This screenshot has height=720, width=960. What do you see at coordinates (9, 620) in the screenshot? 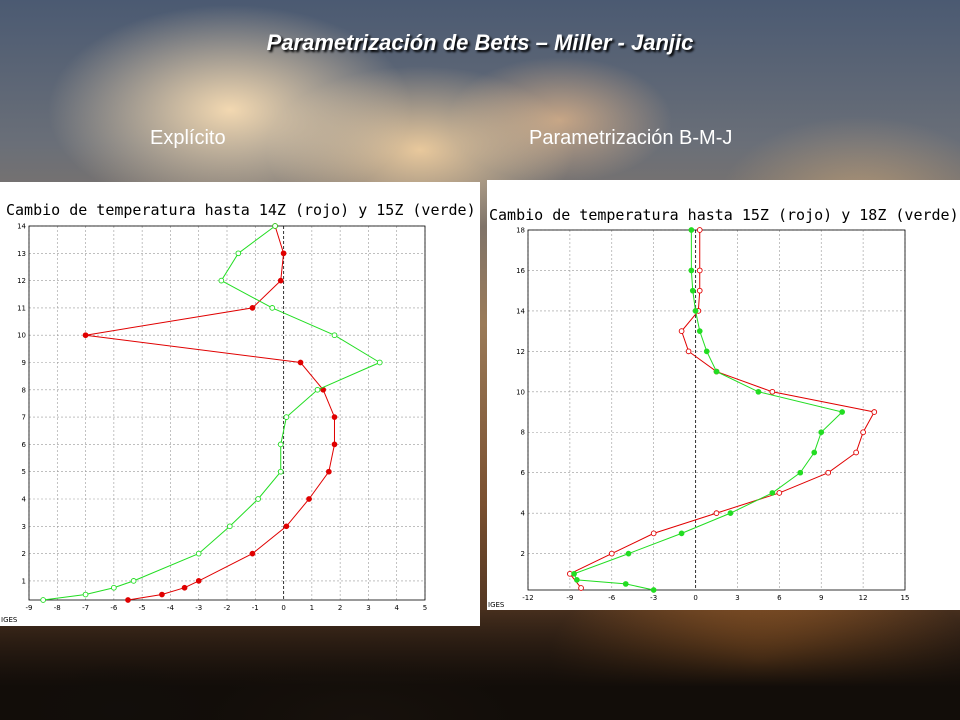
I see `chart-footer: IGES` at bounding box center [9, 620].